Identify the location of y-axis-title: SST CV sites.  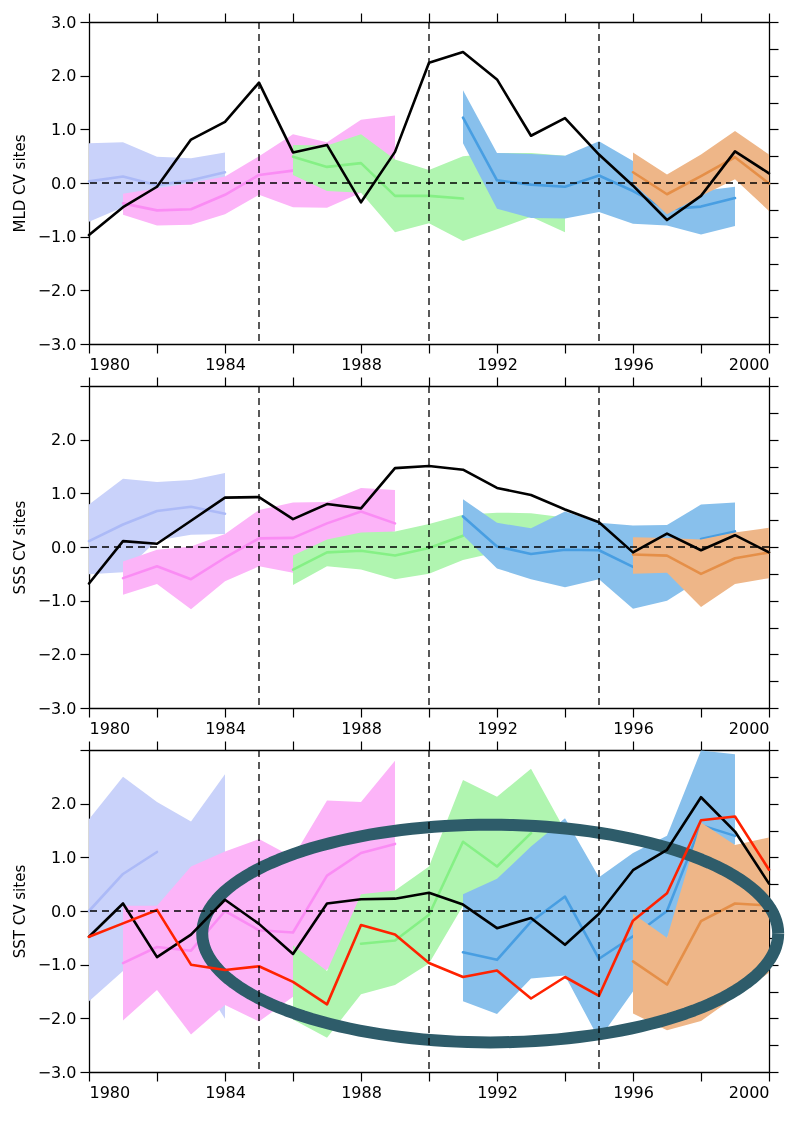
(19, 911).